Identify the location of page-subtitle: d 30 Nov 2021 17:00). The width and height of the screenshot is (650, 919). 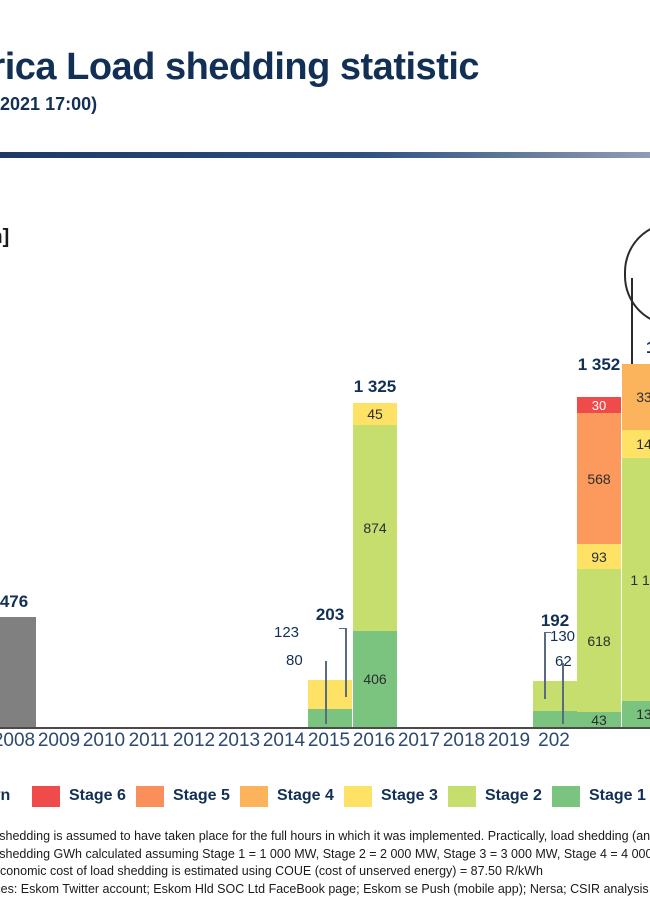
(49, 104).